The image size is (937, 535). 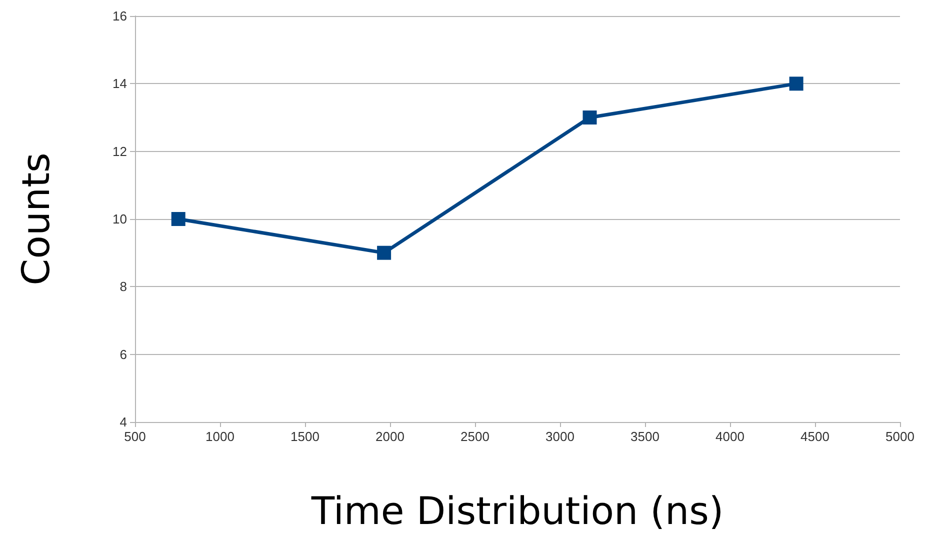 I want to click on y-tick-label: 6, so click(x=123, y=354).